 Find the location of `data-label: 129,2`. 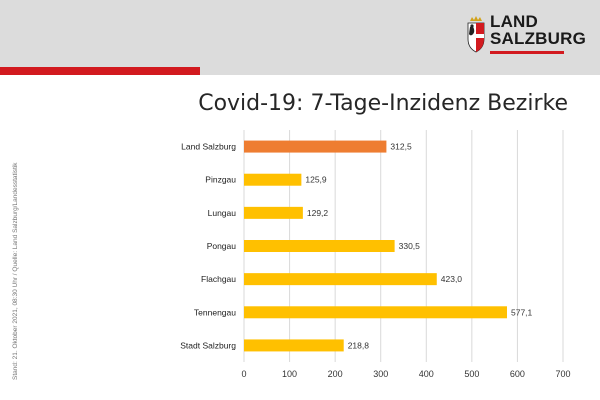

data-label: 129,2 is located at coordinates (318, 213).